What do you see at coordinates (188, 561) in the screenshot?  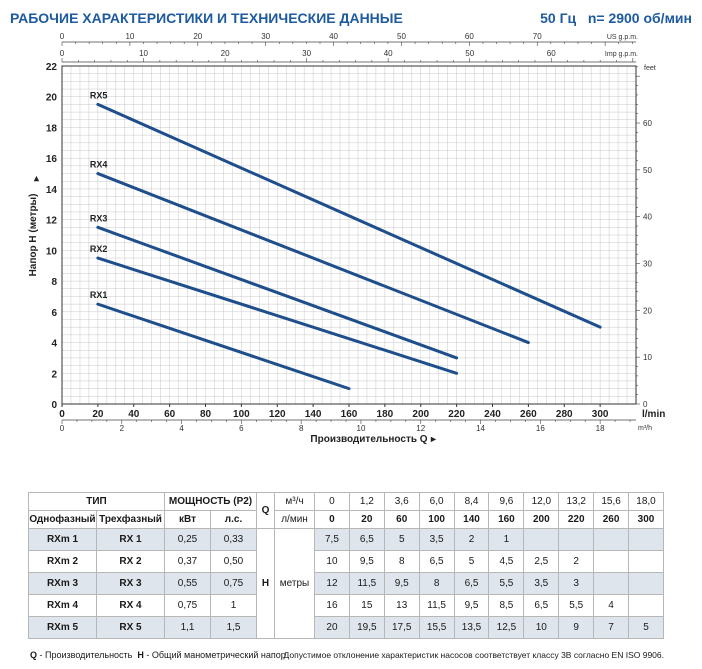 I see `power-kw: 0,37` at bounding box center [188, 561].